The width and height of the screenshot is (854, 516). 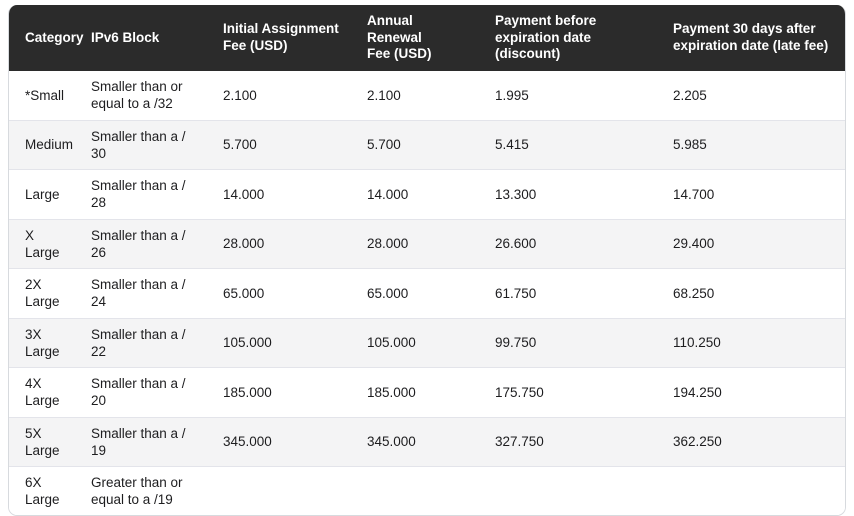 I want to click on cell-initial-fee: 5.700, so click(x=279, y=144).